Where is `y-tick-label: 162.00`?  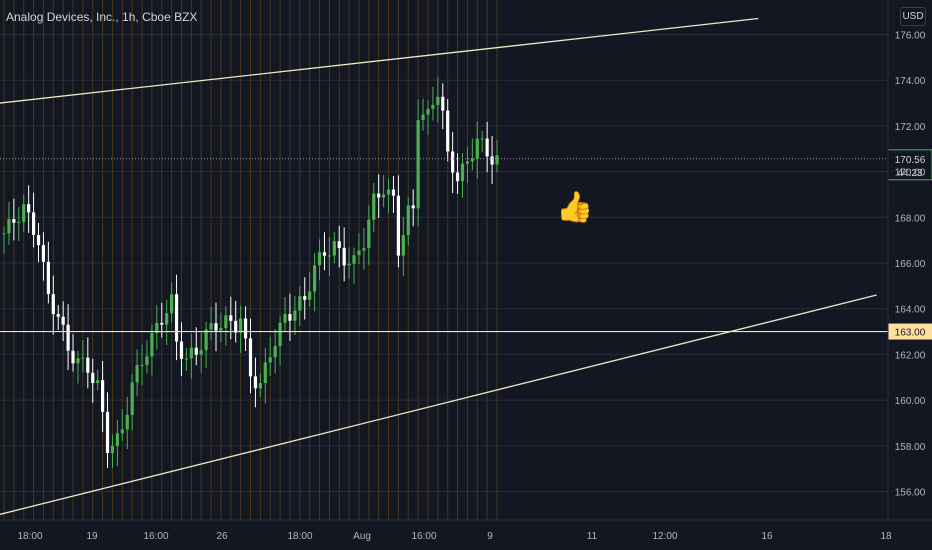 y-tick-label: 162.00 is located at coordinates (910, 355).